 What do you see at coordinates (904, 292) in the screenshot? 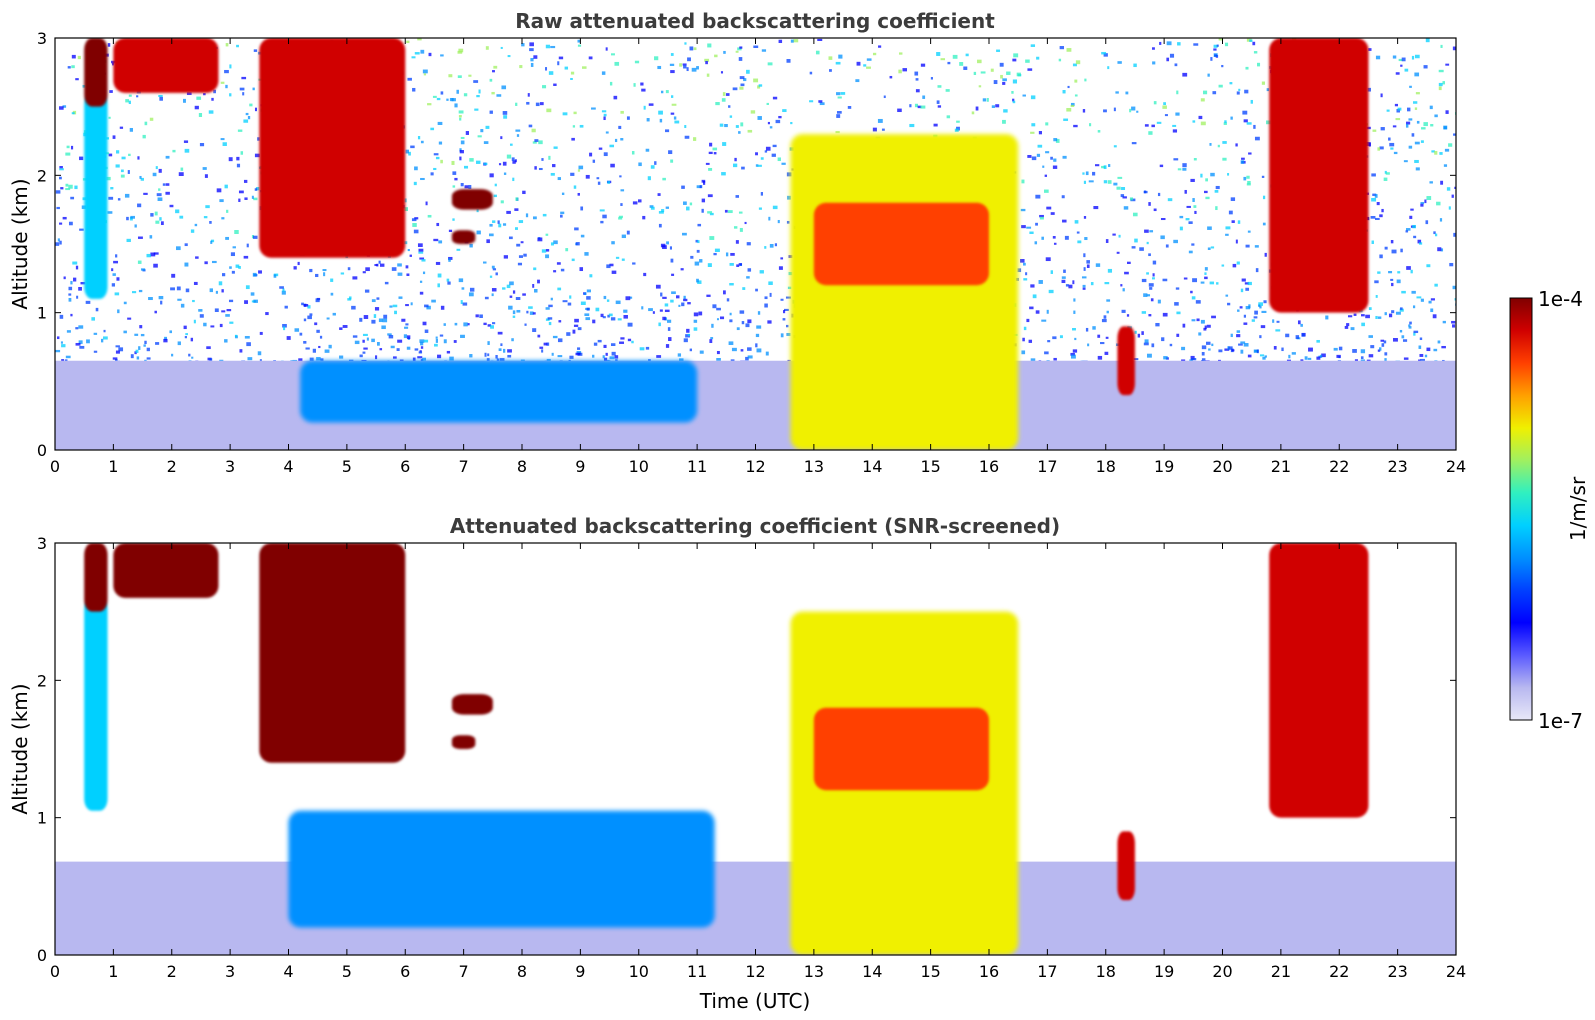
I see `feature-main-cloud-deck` at bounding box center [904, 292].